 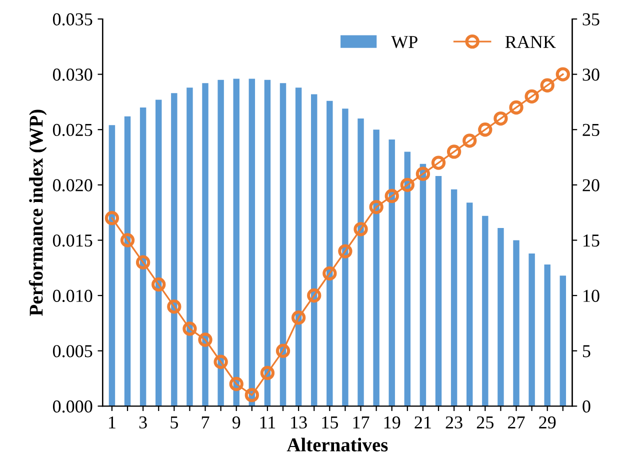 I want to click on x-tick-label: 9, so click(x=236, y=422).